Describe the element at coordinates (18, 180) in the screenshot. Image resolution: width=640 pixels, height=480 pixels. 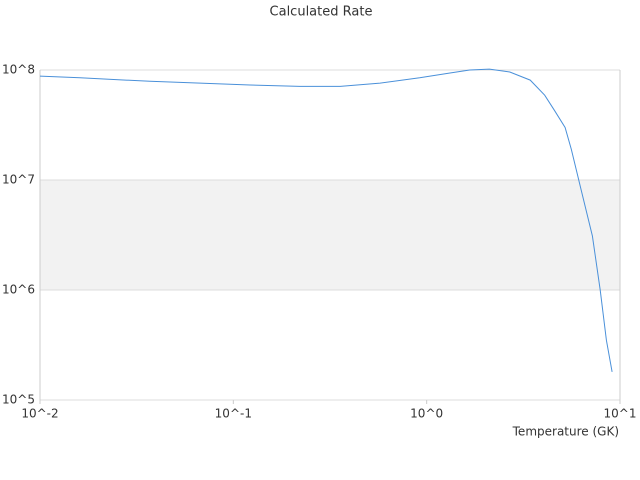
I see `y-tick-label: 10^7` at that location.